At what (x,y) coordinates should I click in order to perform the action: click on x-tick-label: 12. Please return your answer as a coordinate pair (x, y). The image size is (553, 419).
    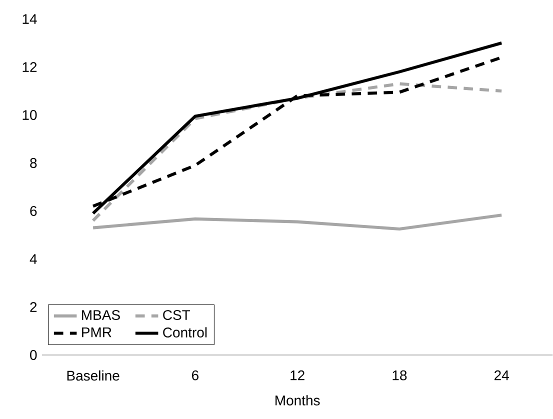
    Looking at the image, I should click on (297, 375).